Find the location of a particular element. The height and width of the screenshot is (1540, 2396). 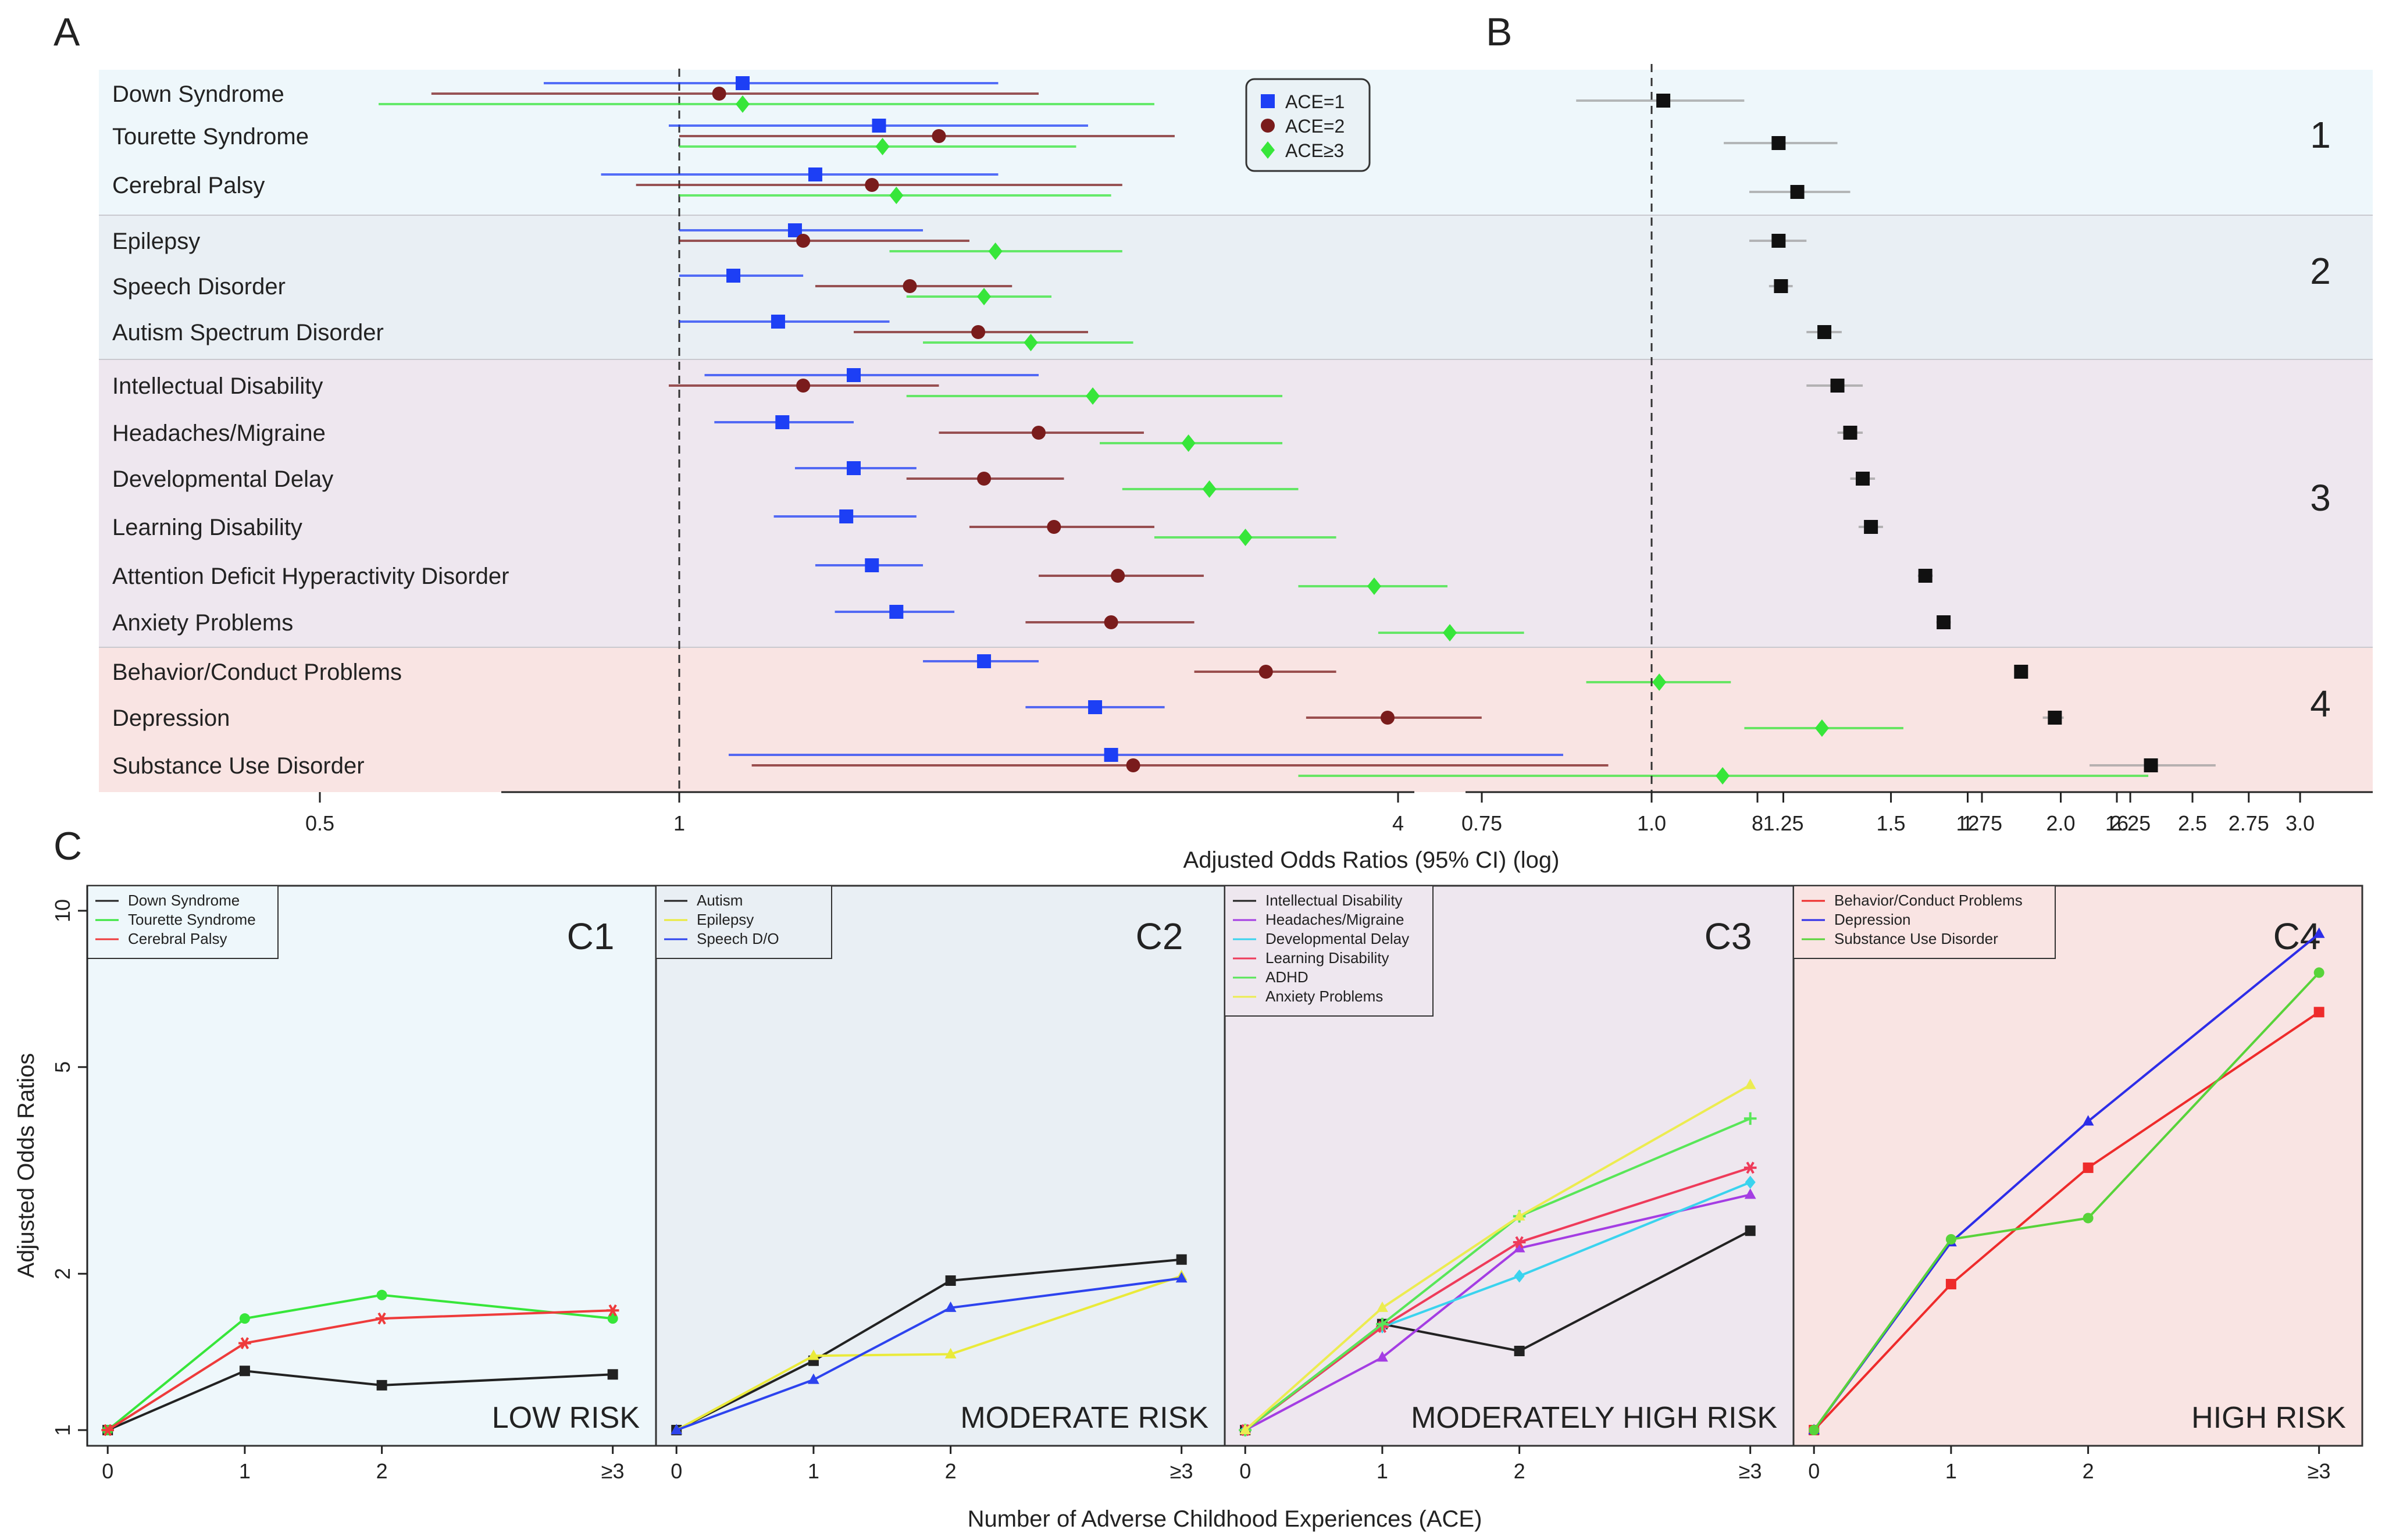

estimate-marker-headaches-migraine-acege3 is located at coordinates (1188, 443).